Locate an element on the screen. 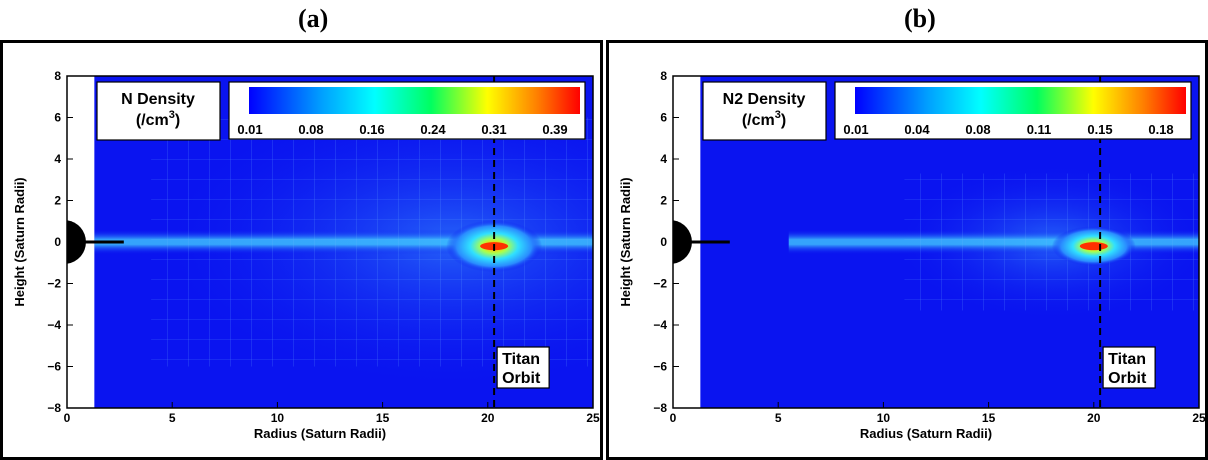 The width and height of the screenshot is (1208, 460). panel-b-letter: (b) is located at coordinates (920, 18).